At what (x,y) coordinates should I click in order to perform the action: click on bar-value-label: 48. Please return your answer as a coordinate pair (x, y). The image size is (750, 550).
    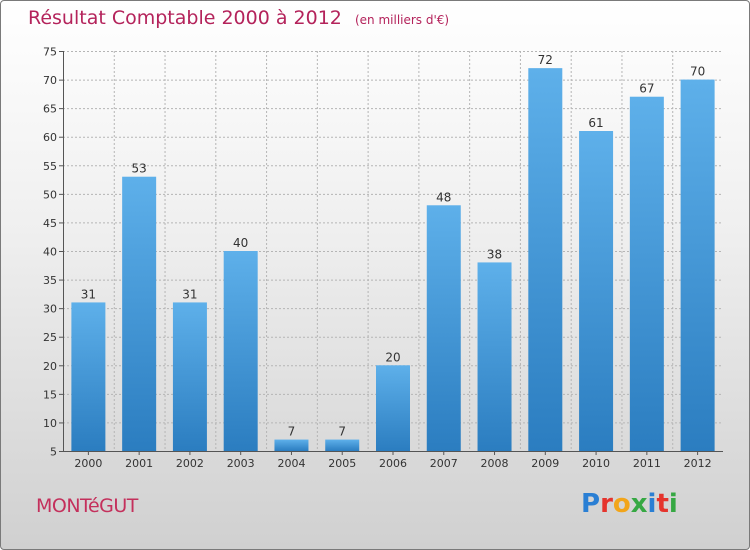
    Looking at the image, I should click on (443, 197).